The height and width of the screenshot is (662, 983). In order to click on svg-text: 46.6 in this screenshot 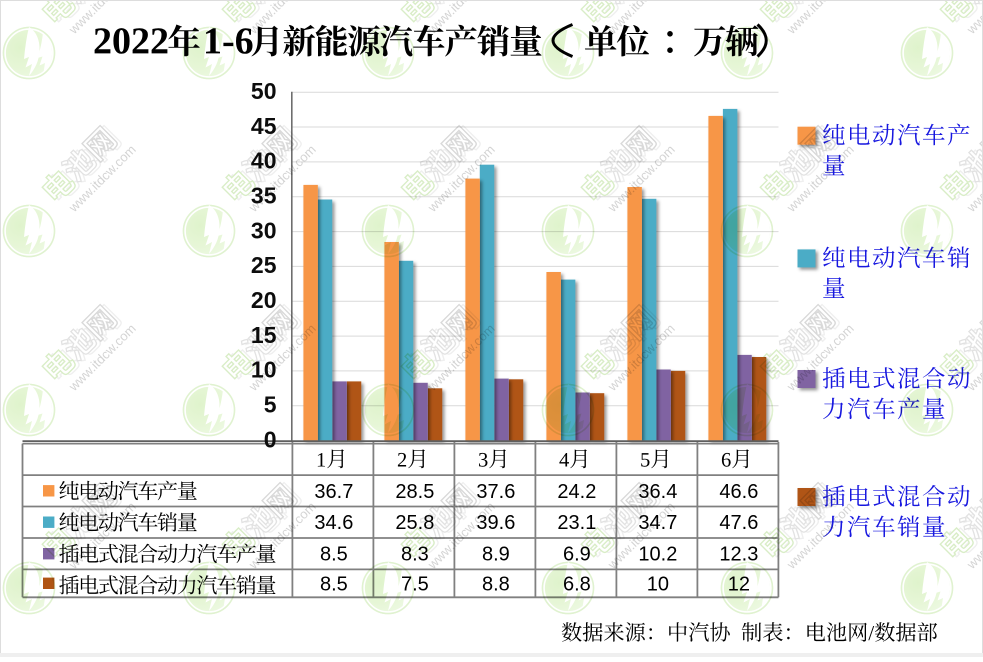, I will do `click(738, 492)`.